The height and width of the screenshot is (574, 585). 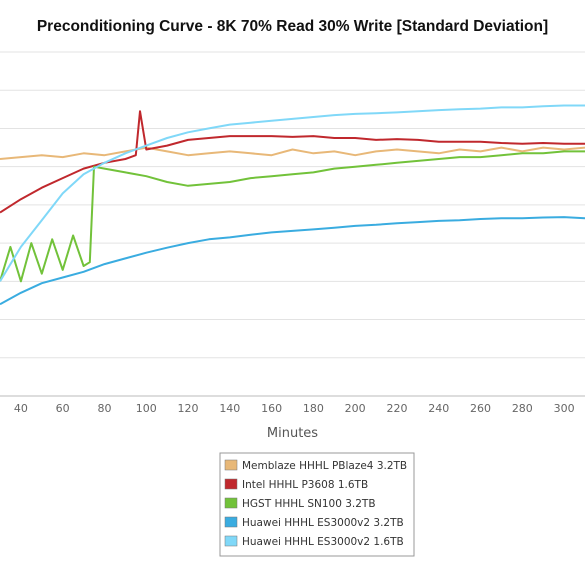 What do you see at coordinates (21, 408) in the screenshot?
I see `x-tick-label-40: 40` at bounding box center [21, 408].